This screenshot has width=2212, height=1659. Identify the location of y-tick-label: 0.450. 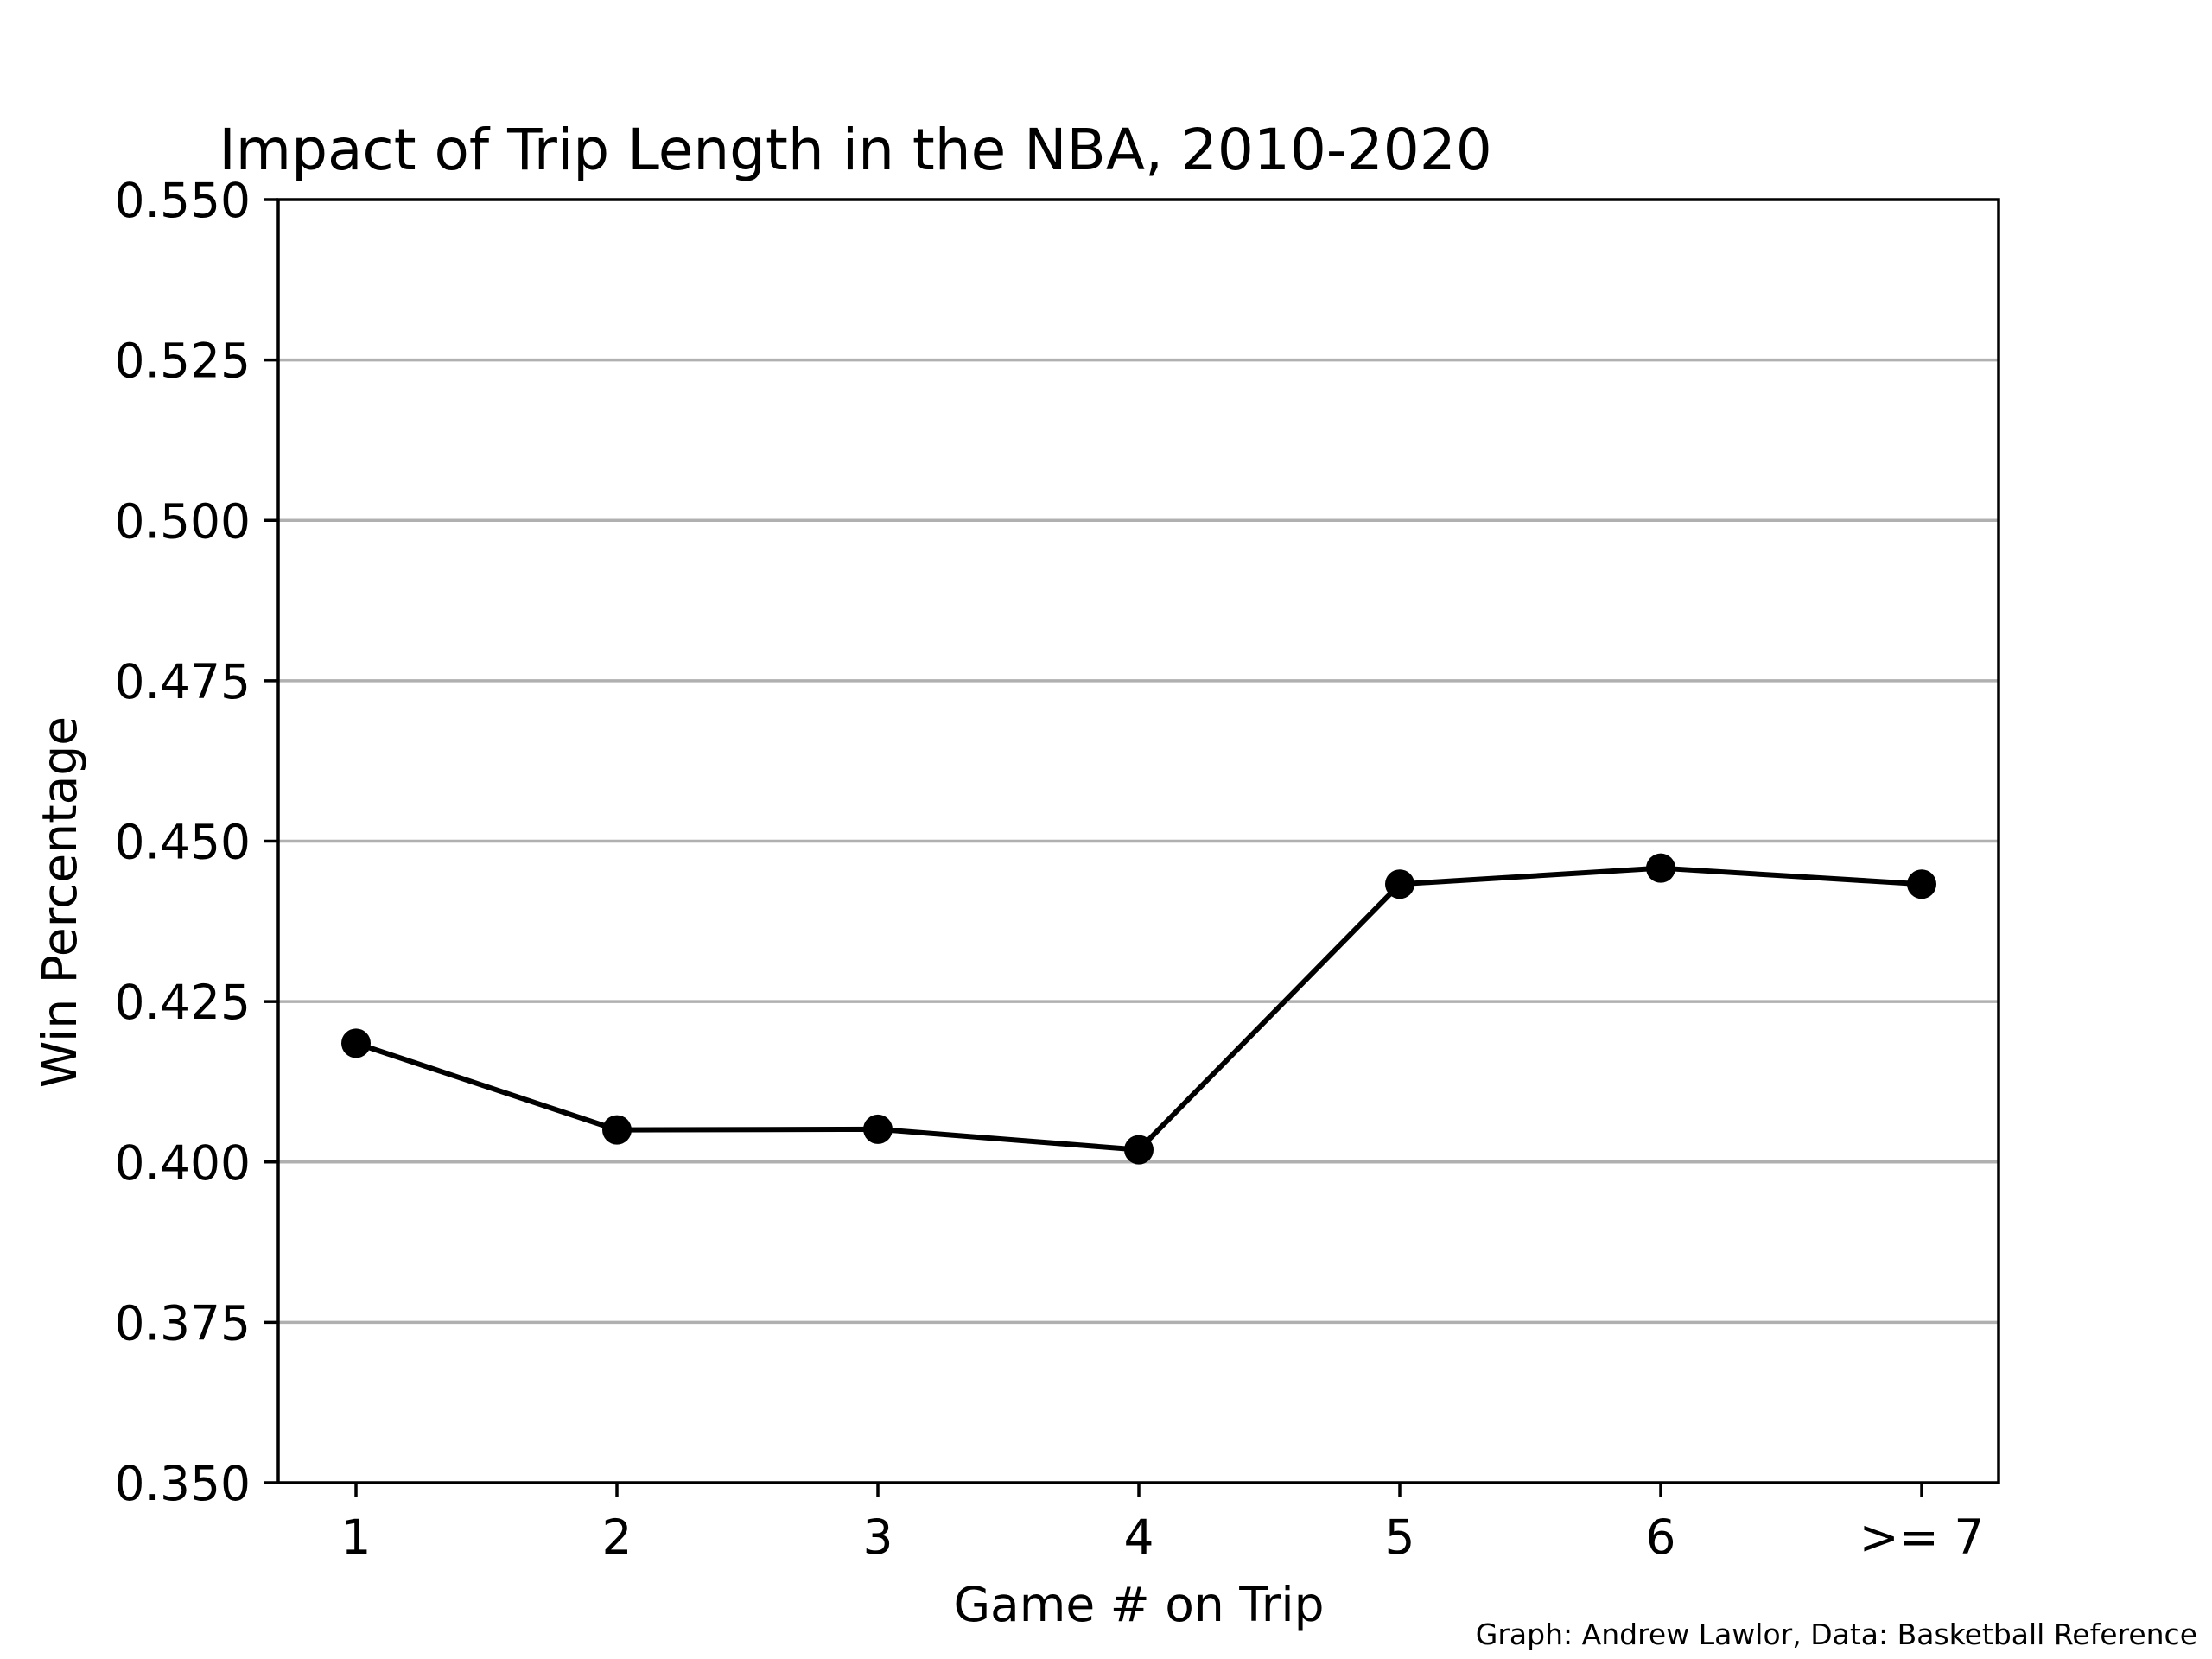
(183, 842).